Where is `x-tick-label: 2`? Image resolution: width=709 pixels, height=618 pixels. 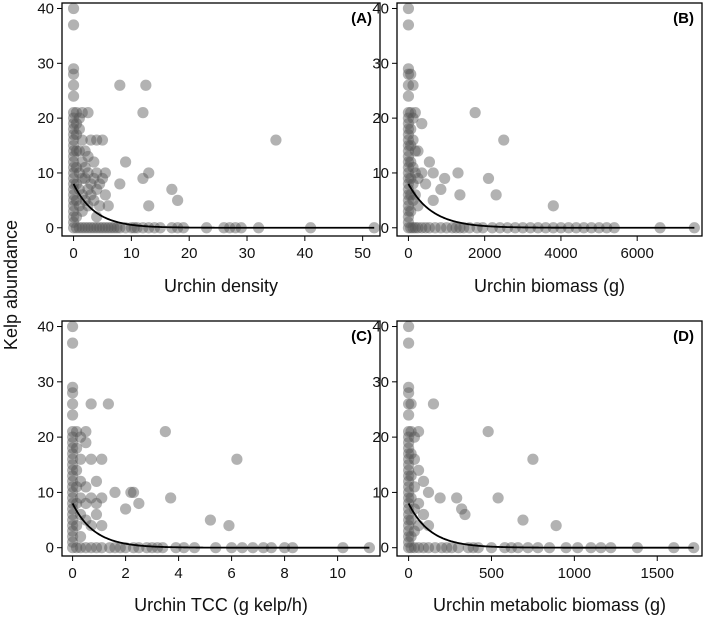 x-tick-label: 2 is located at coordinates (125, 573).